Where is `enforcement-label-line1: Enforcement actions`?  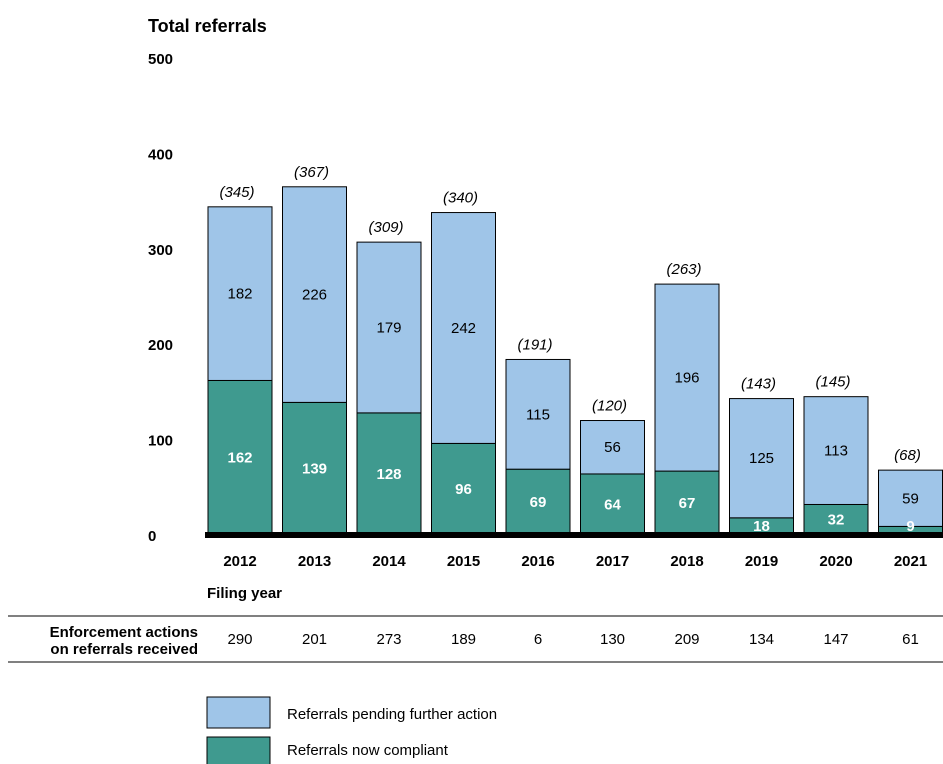 enforcement-label-line1: Enforcement actions is located at coordinates (124, 632).